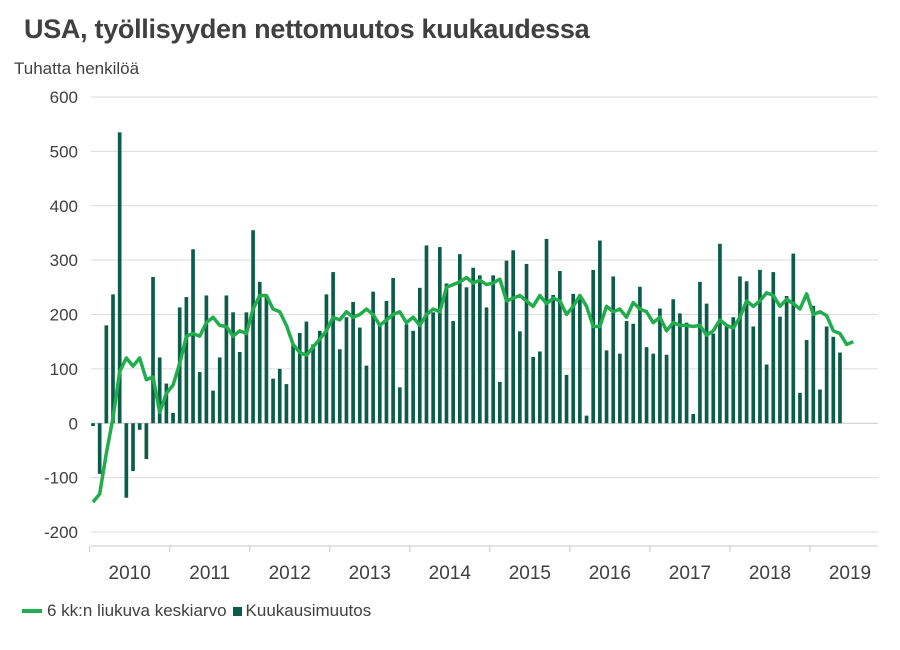 The image size is (900, 650). What do you see at coordinates (61, 478) in the screenshot?
I see `y-tick-label: -100` at bounding box center [61, 478].